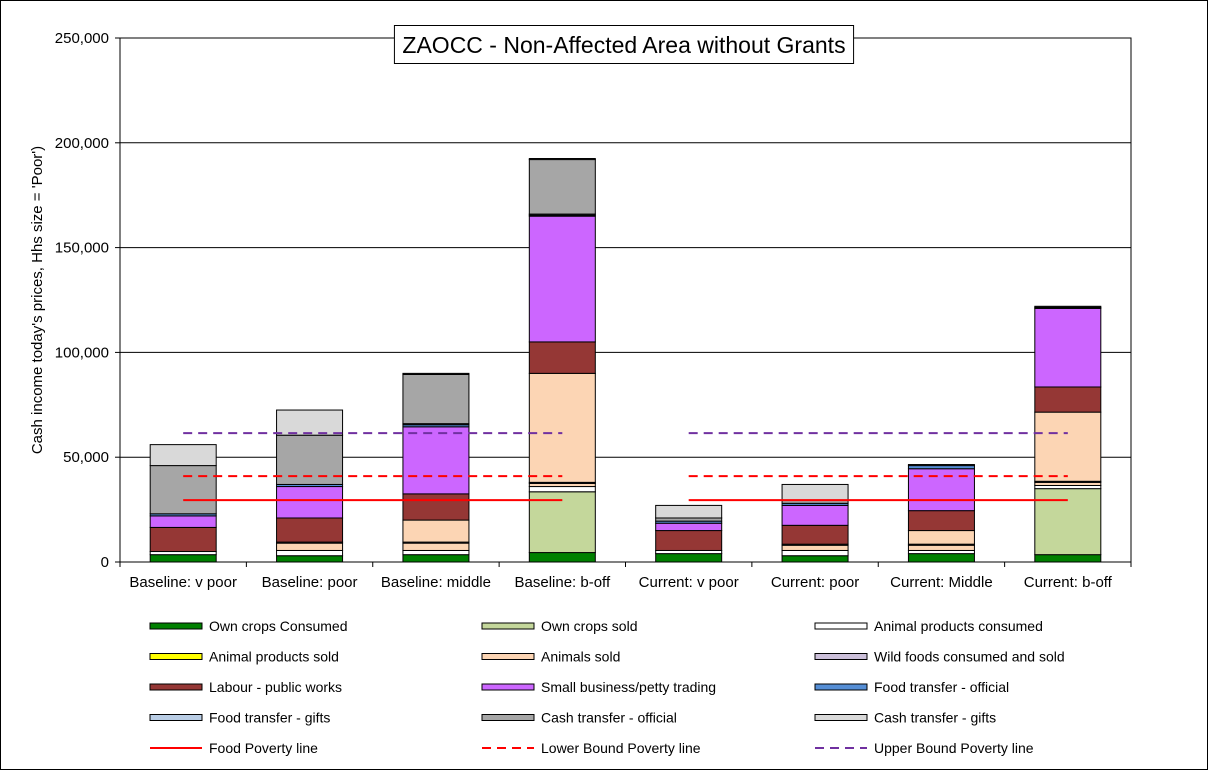 The image size is (1208, 770). I want to click on x-tick-label: Current: b-off, so click(1068, 582).